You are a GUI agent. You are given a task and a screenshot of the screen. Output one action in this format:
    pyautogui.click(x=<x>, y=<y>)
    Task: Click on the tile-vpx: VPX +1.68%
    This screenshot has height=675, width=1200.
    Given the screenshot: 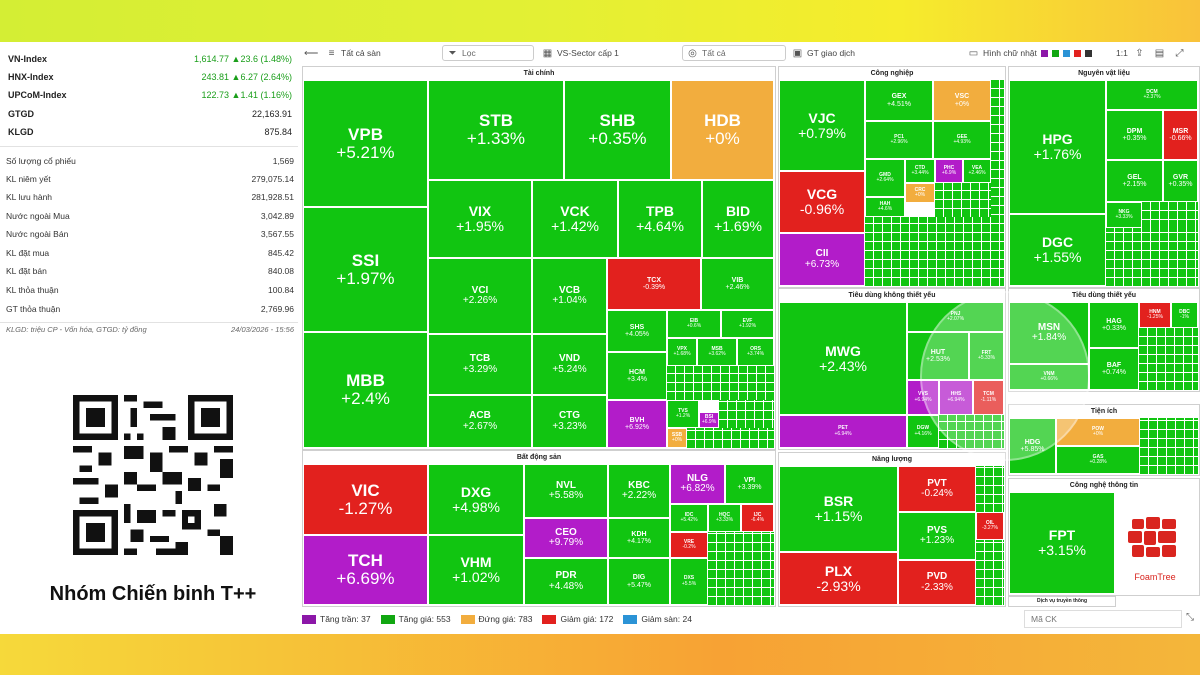 What is the action you would take?
    pyautogui.click(x=682, y=352)
    